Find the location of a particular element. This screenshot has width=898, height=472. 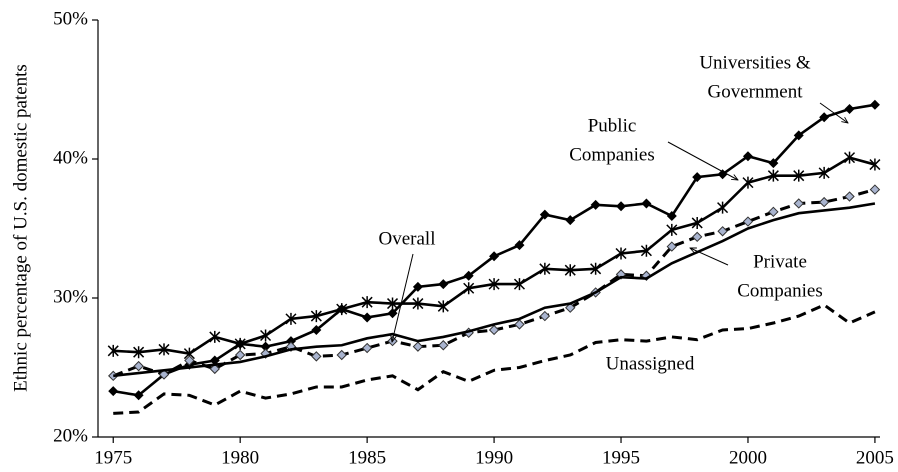

x-tick-label: 2000 is located at coordinates (748, 457).